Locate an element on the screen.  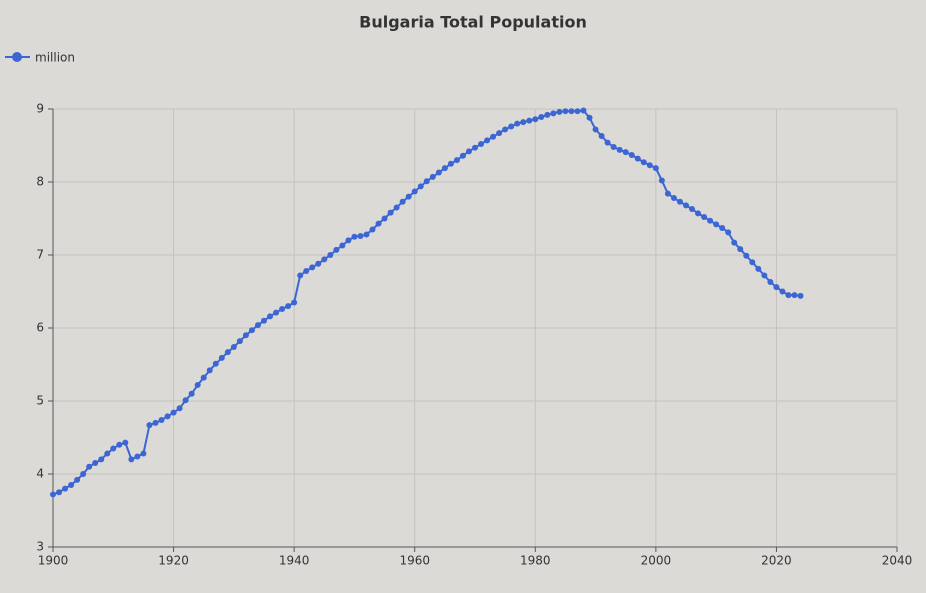
x-tick-label: 2040 is located at coordinates (897, 561).